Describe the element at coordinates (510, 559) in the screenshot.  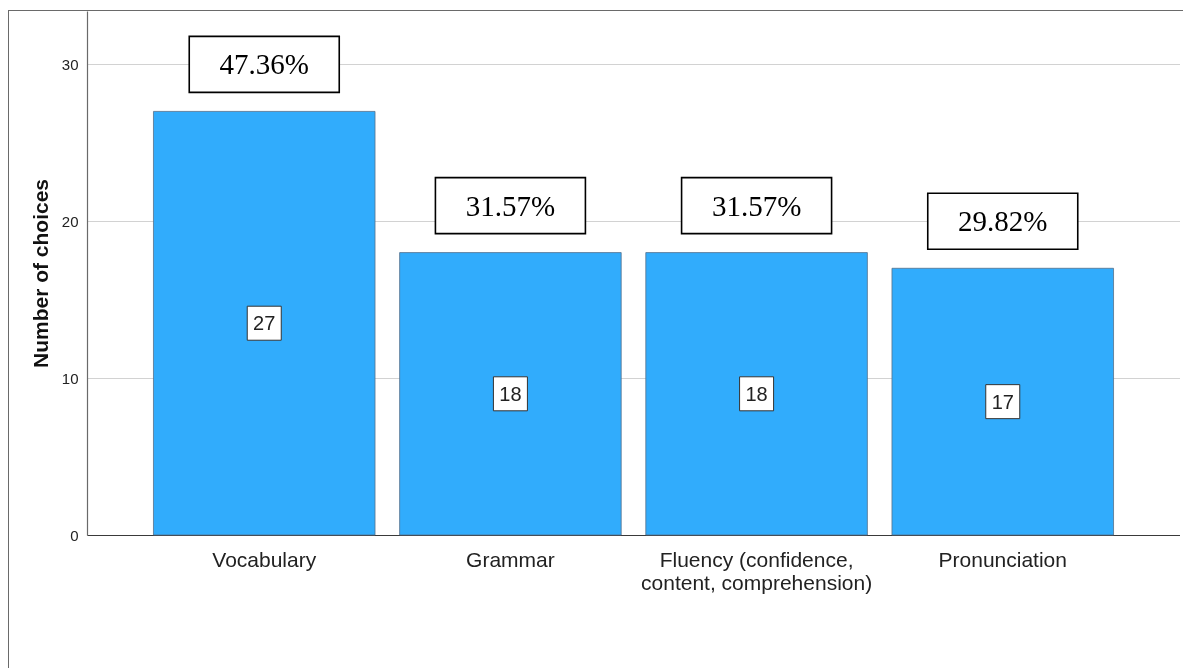
I see `x-tick-label: Grammar` at that location.